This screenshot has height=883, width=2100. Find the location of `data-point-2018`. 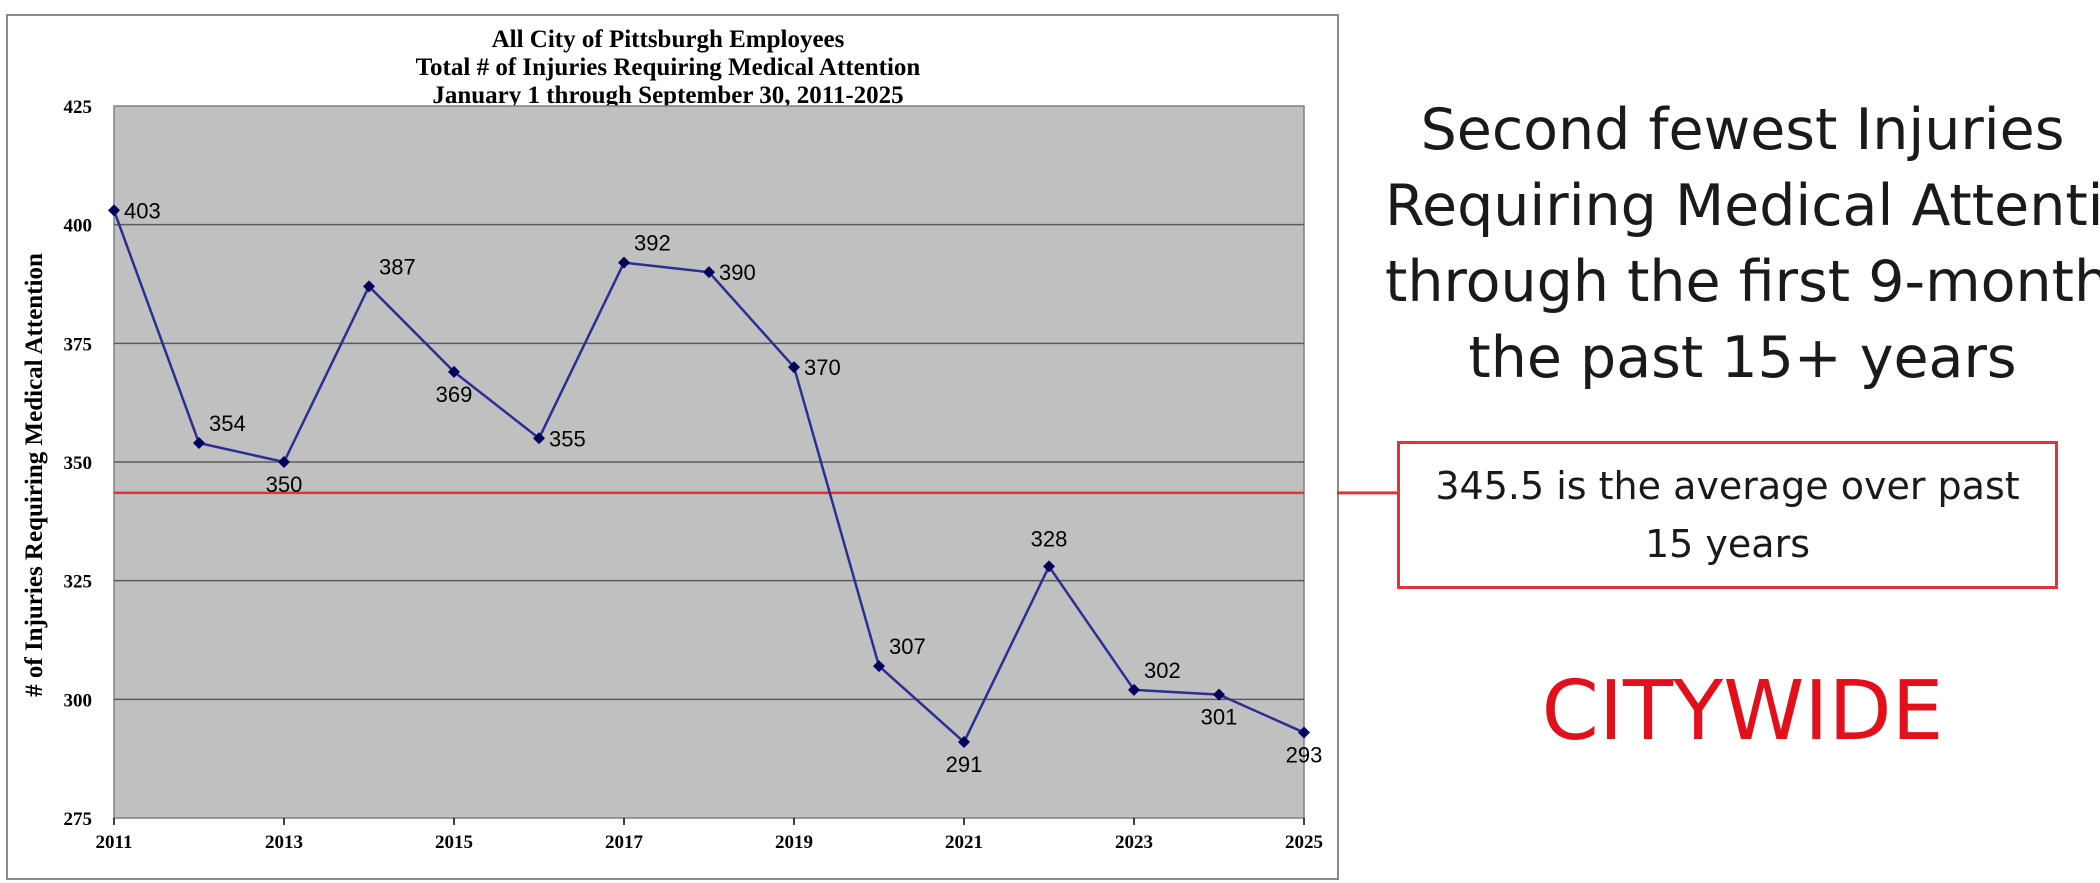

data-point-2018 is located at coordinates (709, 272).